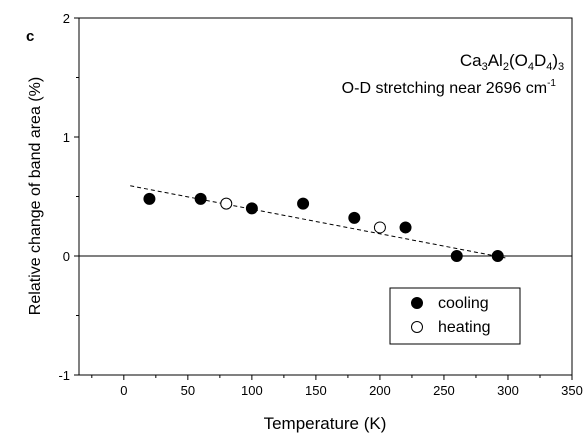  What do you see at coordinates (572, 390) in the screenshot?
I see `x-tick-label: 350` at bounding box center [572, 390].